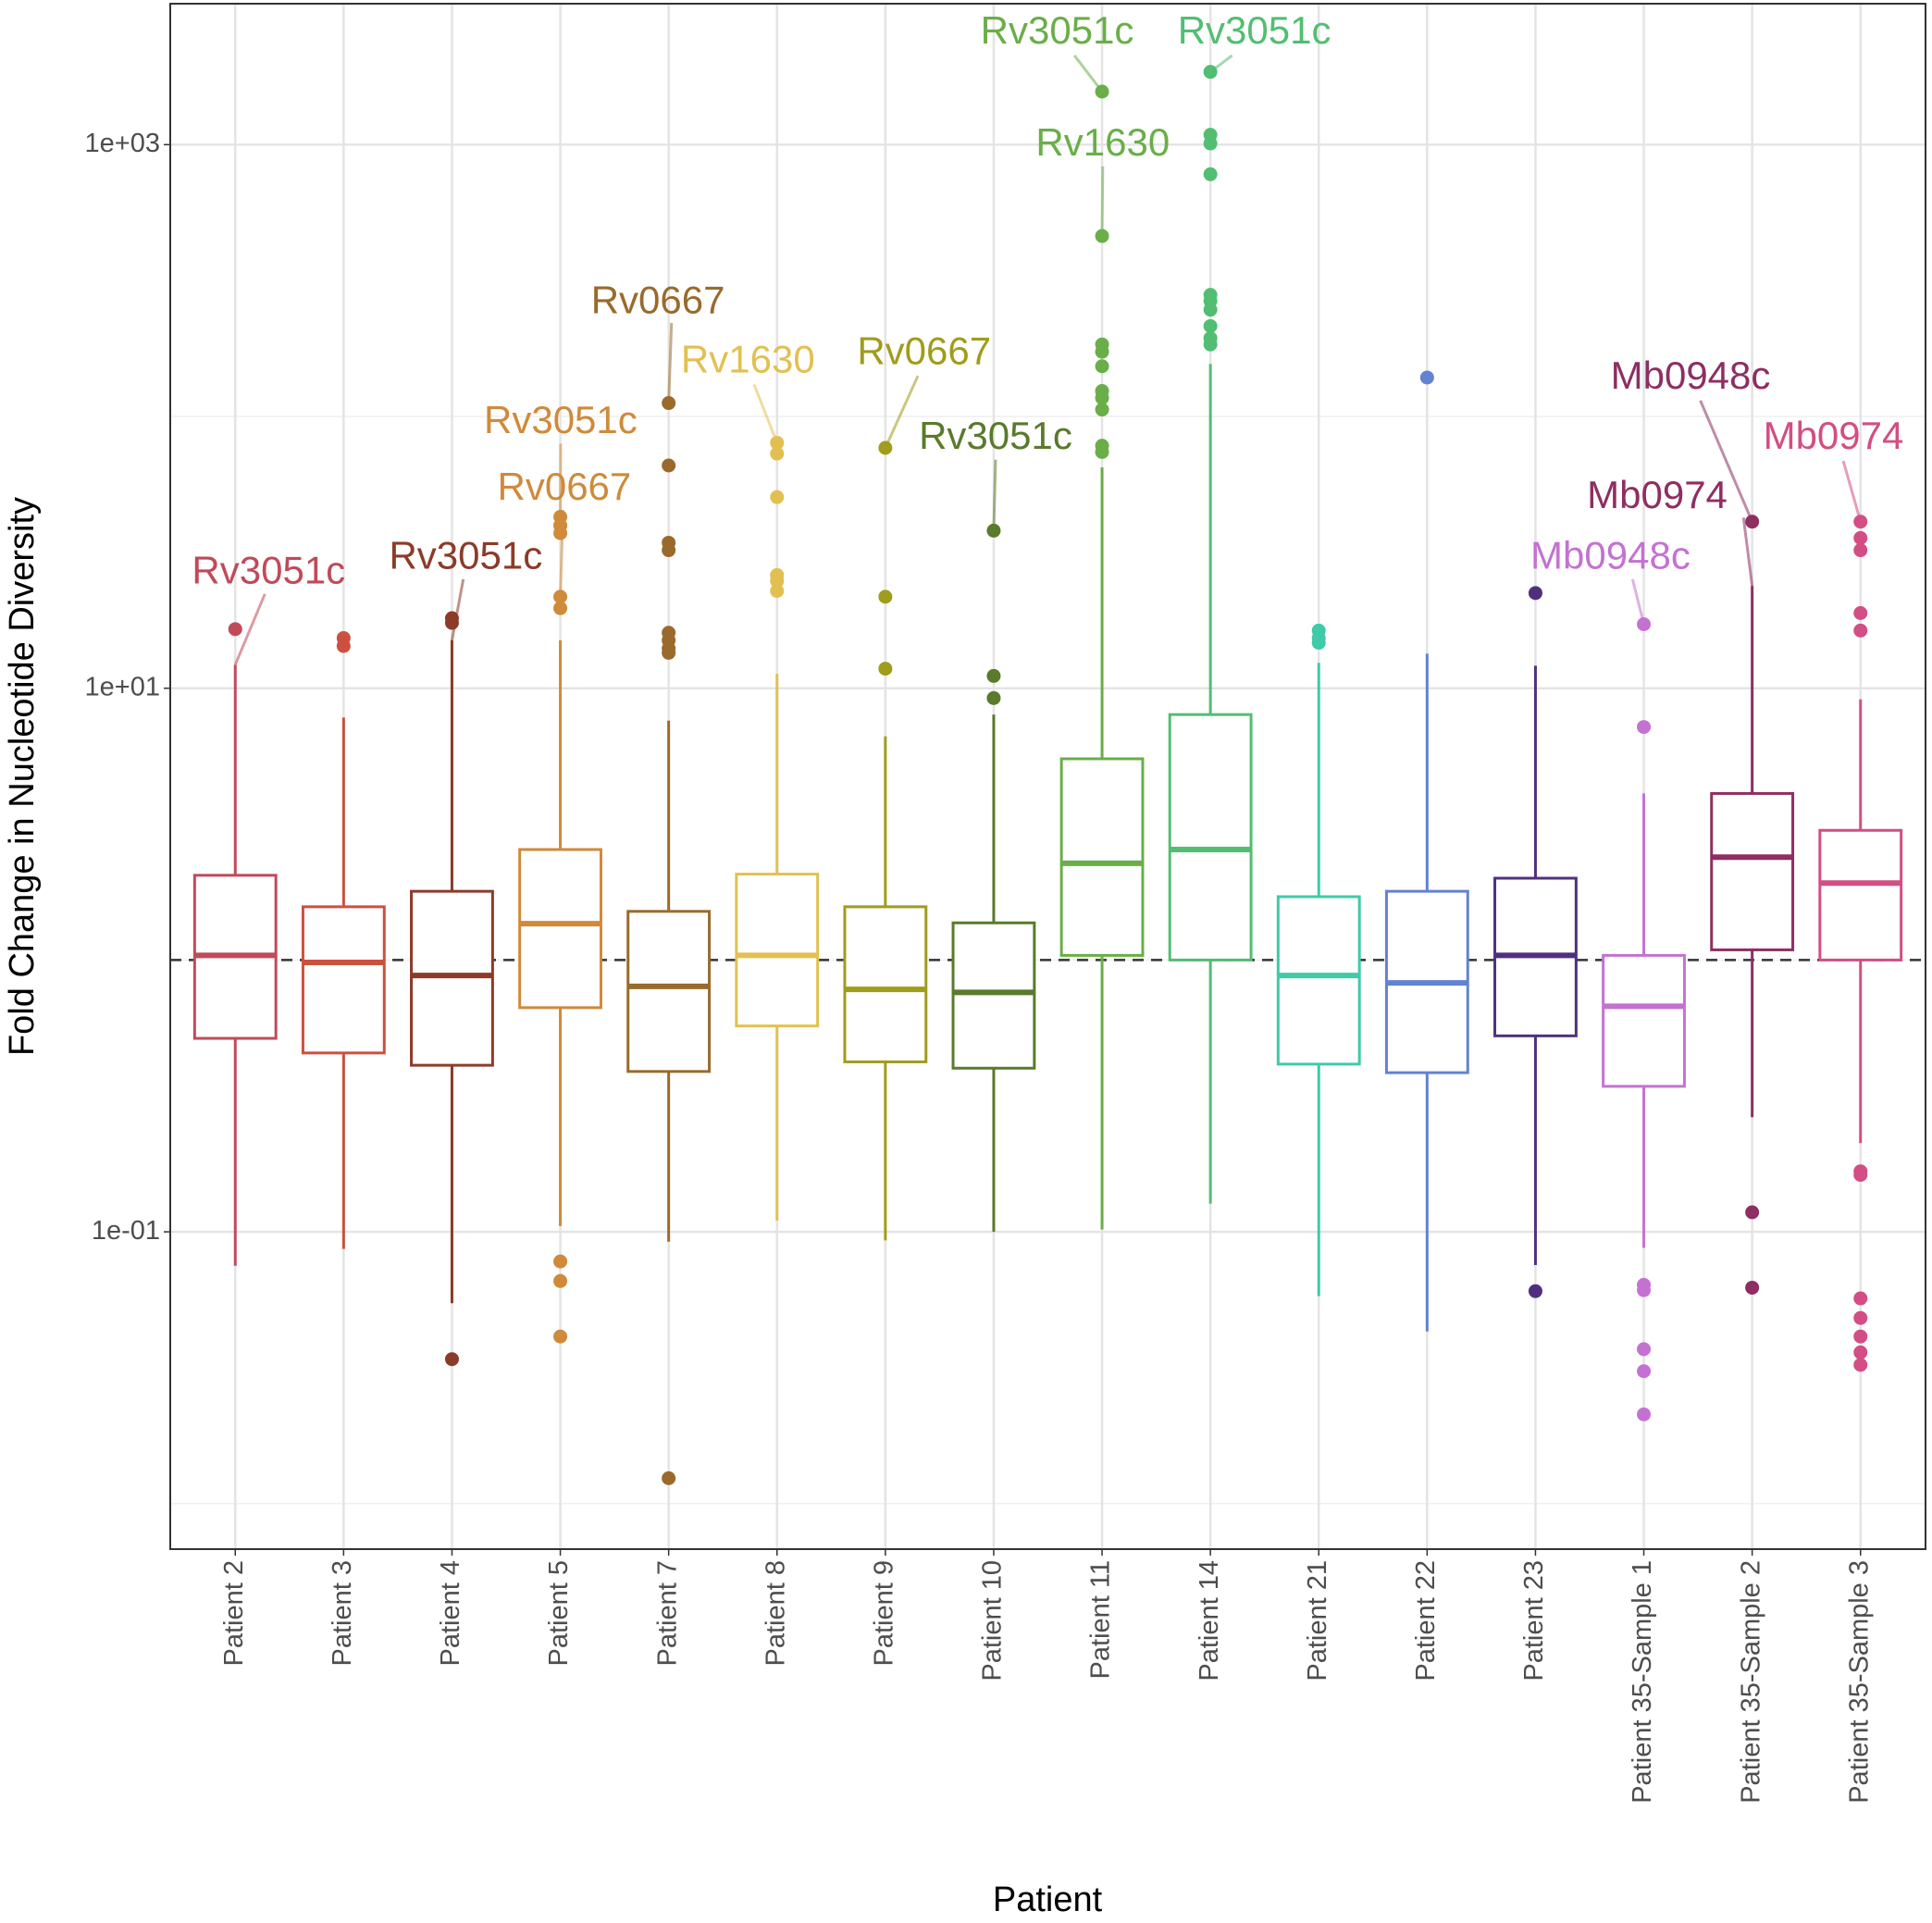  Describe the element at coordinates (123, 686) in the screenshot. I see `y-tick-label: 1e+01` at that location.